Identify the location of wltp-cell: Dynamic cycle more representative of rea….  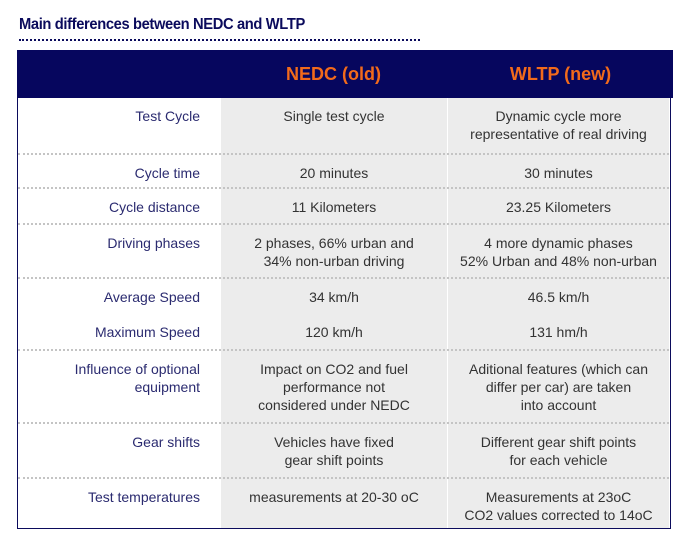
(558, 125).